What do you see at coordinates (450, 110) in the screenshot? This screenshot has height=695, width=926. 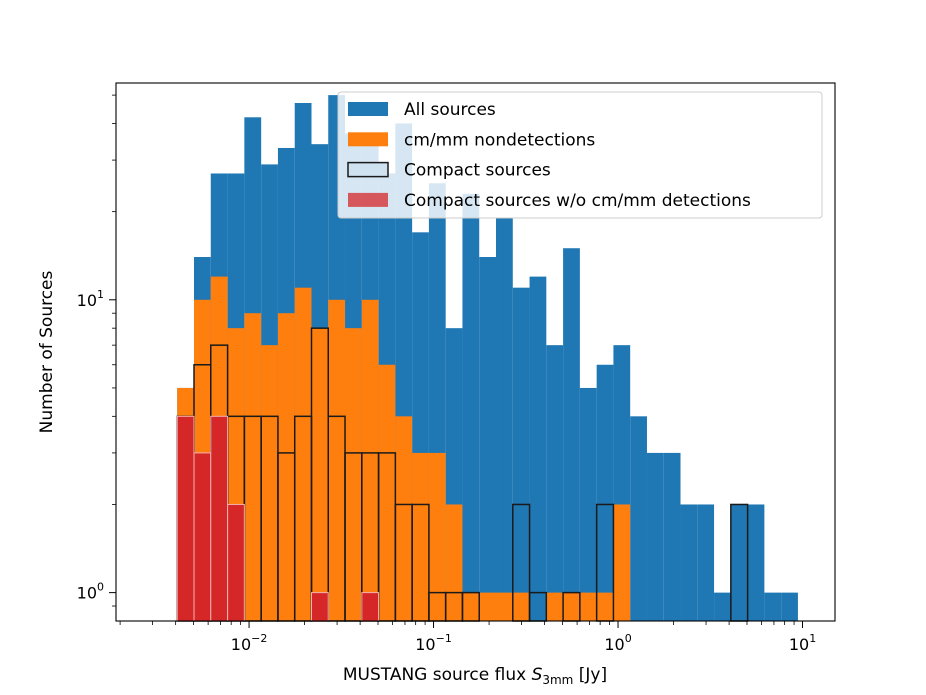 I see `legend-label: All sources` at bounding box center [450, 110].